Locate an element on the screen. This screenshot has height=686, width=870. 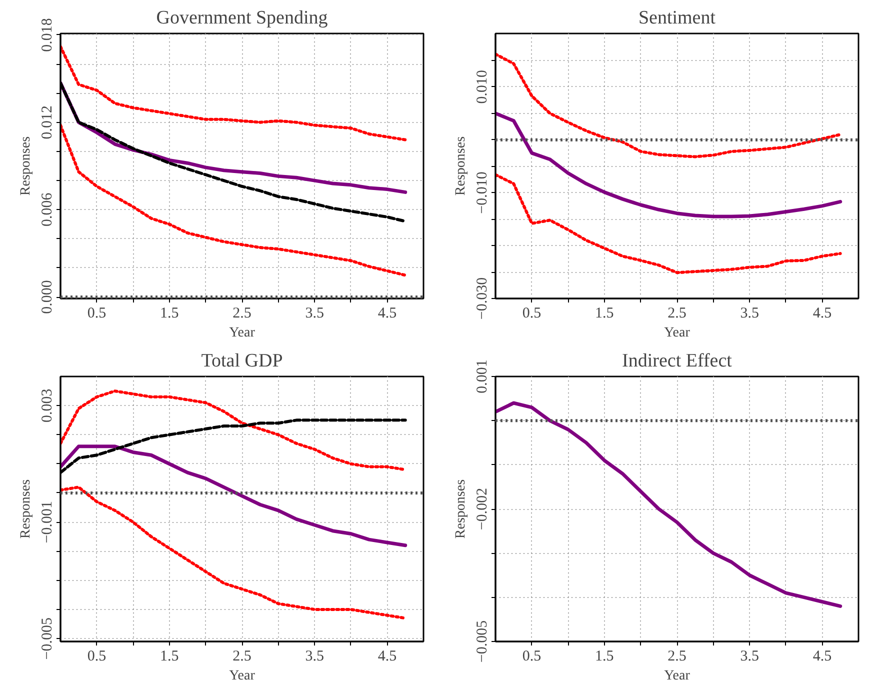
y-tick-label: 0.000 is located at coordinates (48, 297).